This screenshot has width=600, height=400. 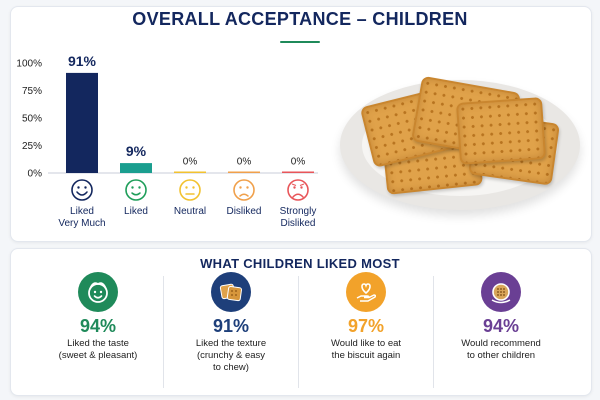 I want to click on biscuit-icon, so click(x=231, y=292).